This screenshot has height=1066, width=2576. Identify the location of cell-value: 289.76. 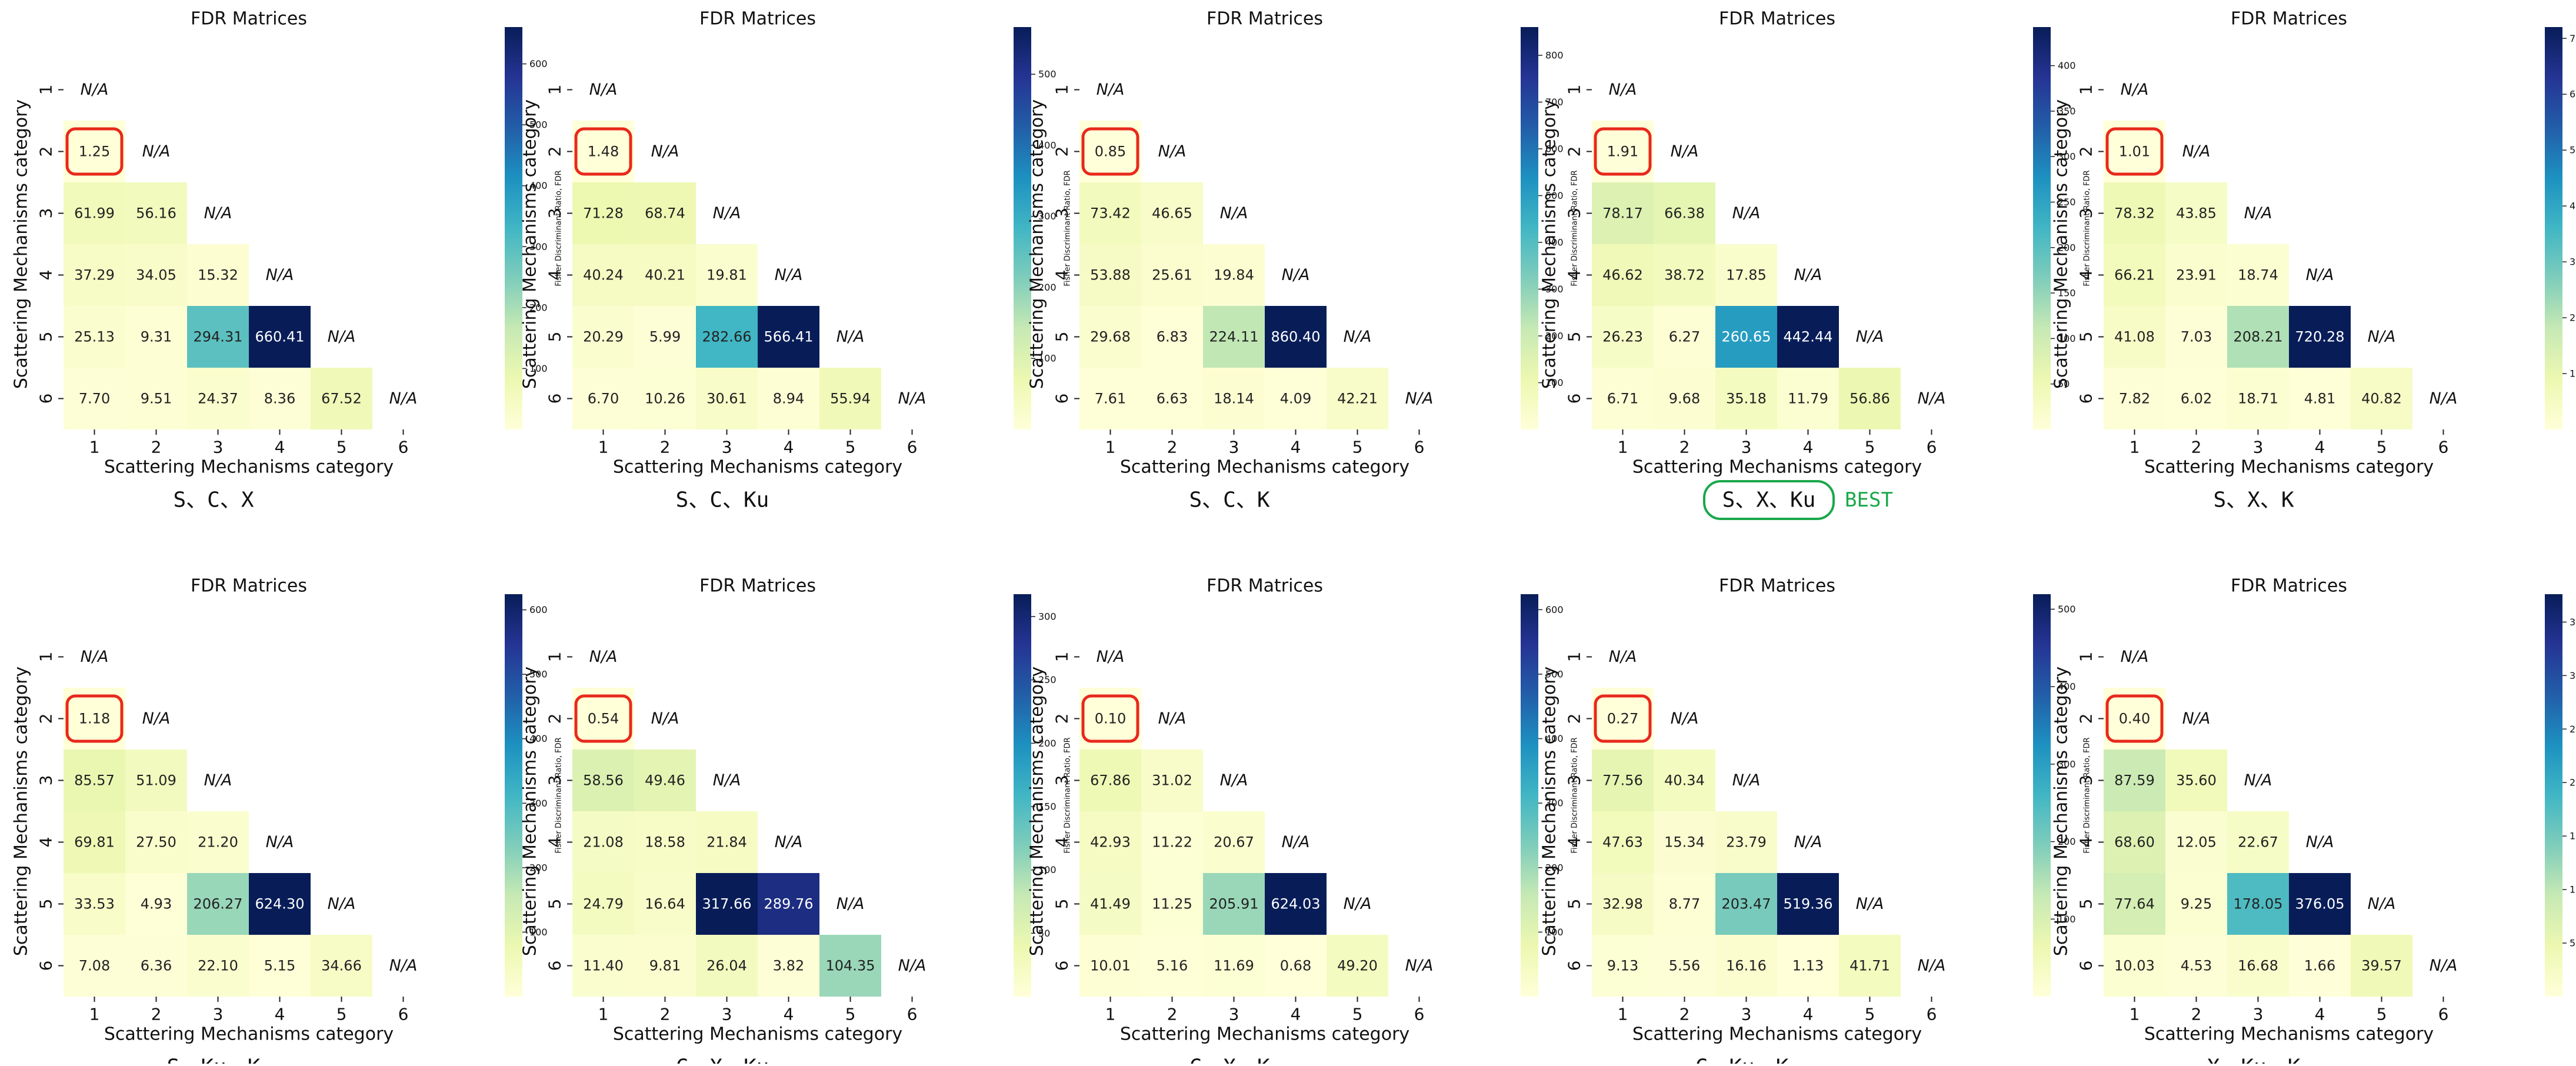
(789, 904).